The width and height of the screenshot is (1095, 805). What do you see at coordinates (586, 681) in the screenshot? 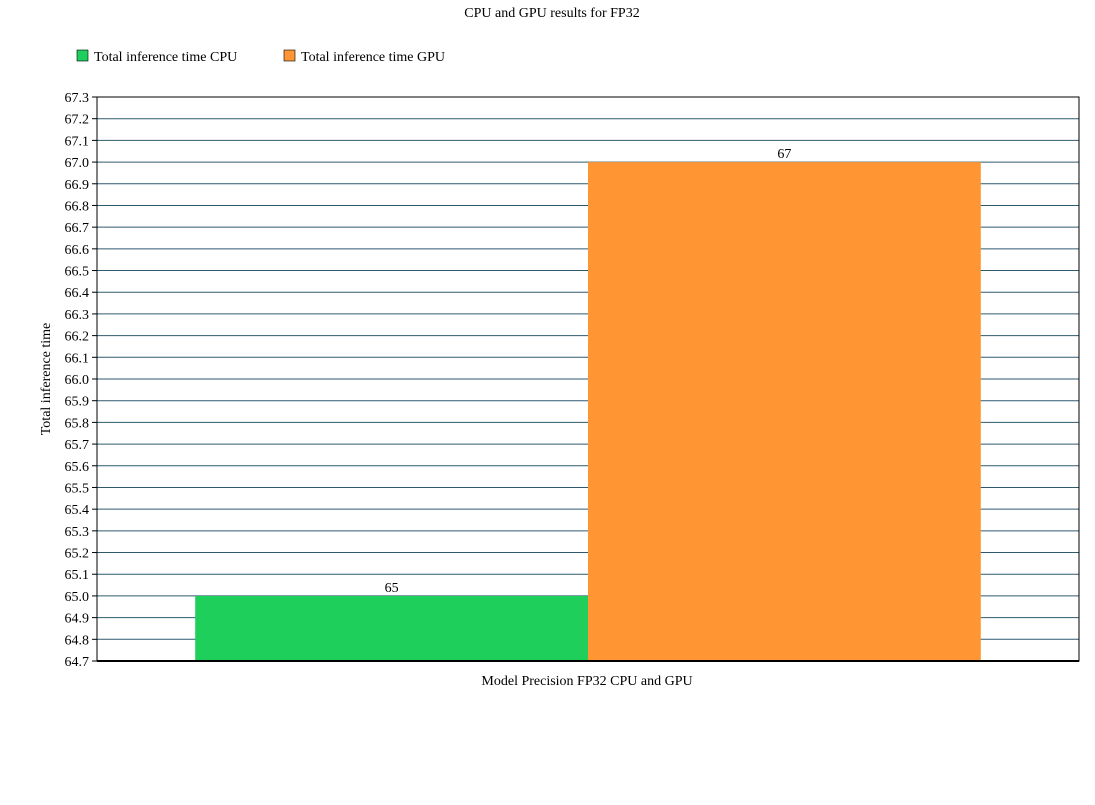
I see `x-axis-label: Model Precision FP32 CPU and GPU` at bounding box center [586, 681].